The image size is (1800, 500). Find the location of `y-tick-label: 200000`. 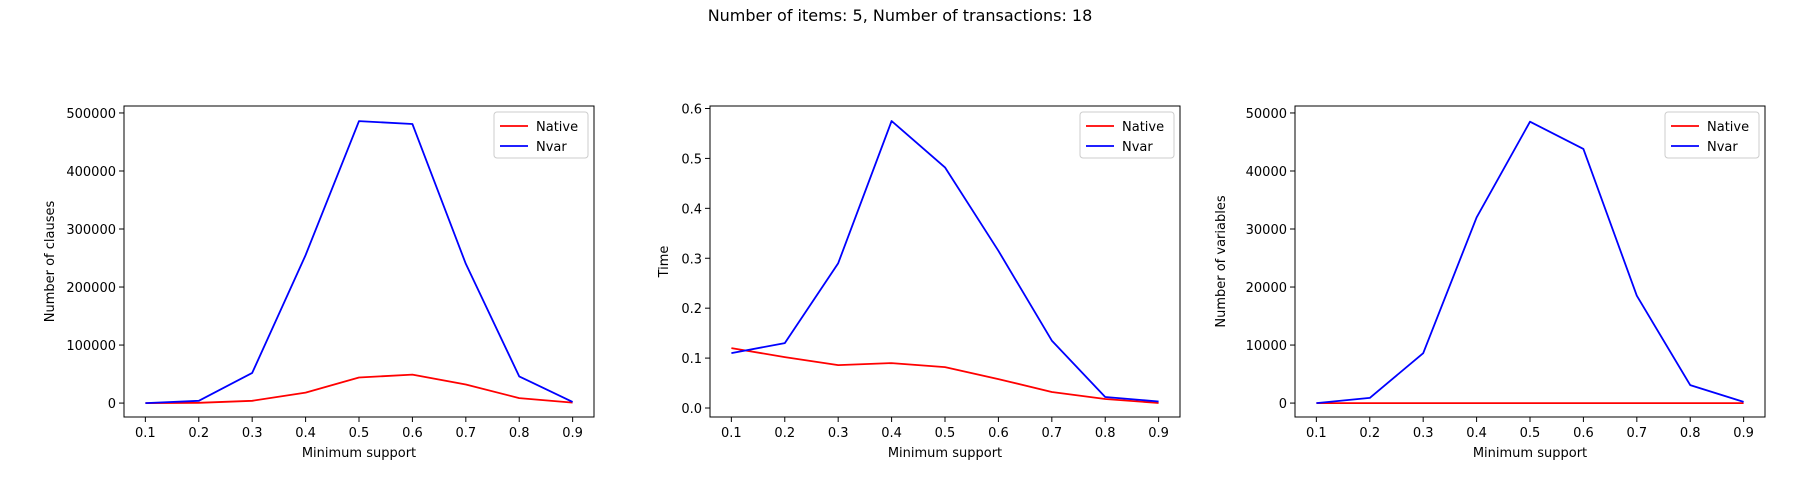

y-tick-label: 200000 is located at coordinates (91, 288).